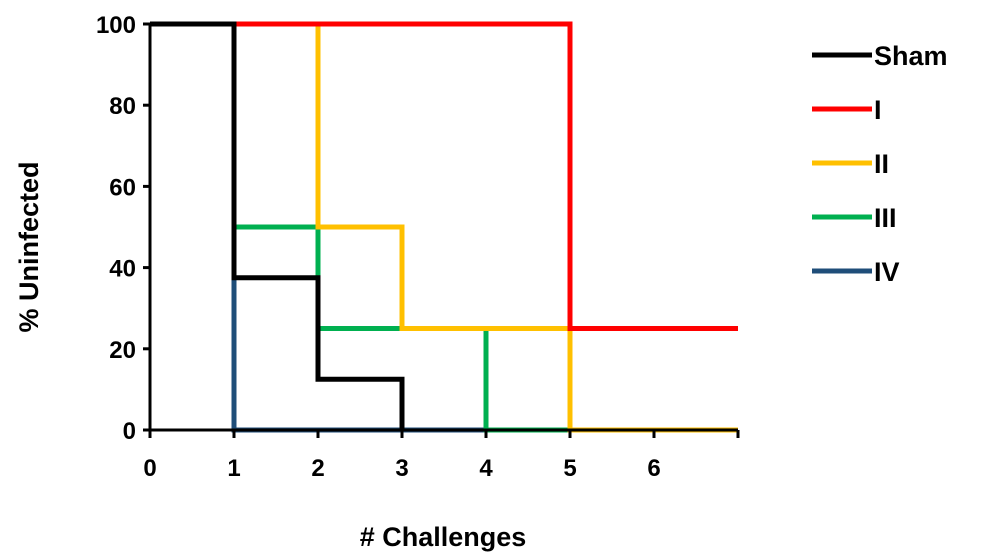 This screenshot has width=987, height=560. Describe the element at coordinates (878, 110) in the screenshot. I see `legend-label-i: I` at that location.